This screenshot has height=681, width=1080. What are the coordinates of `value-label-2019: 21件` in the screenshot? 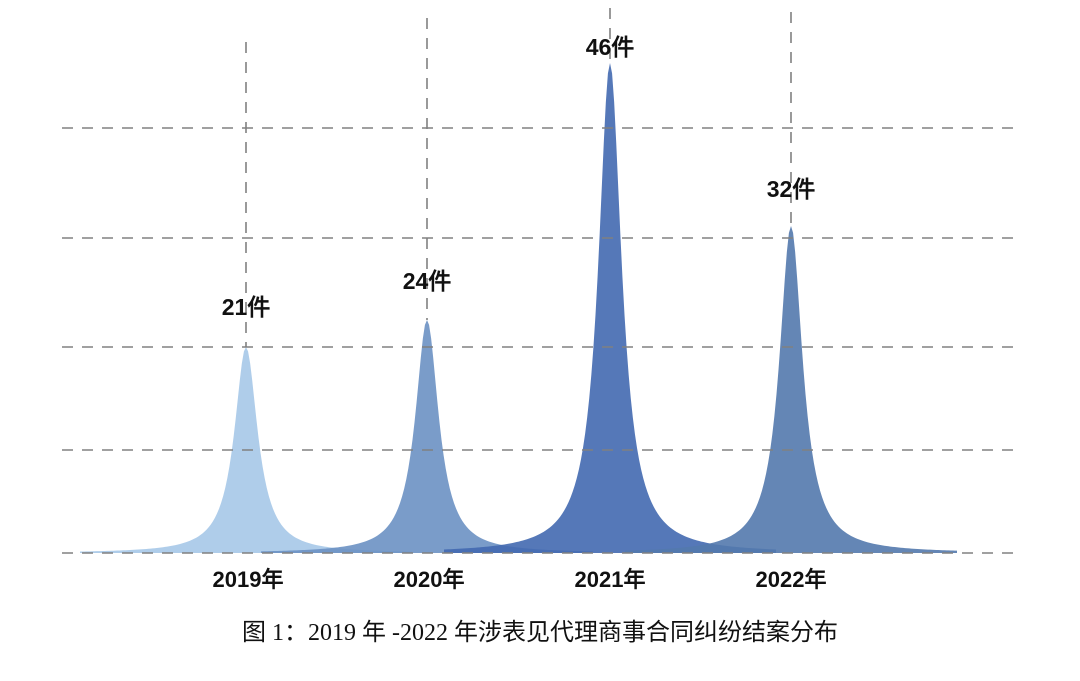 It's located at (246, 307).